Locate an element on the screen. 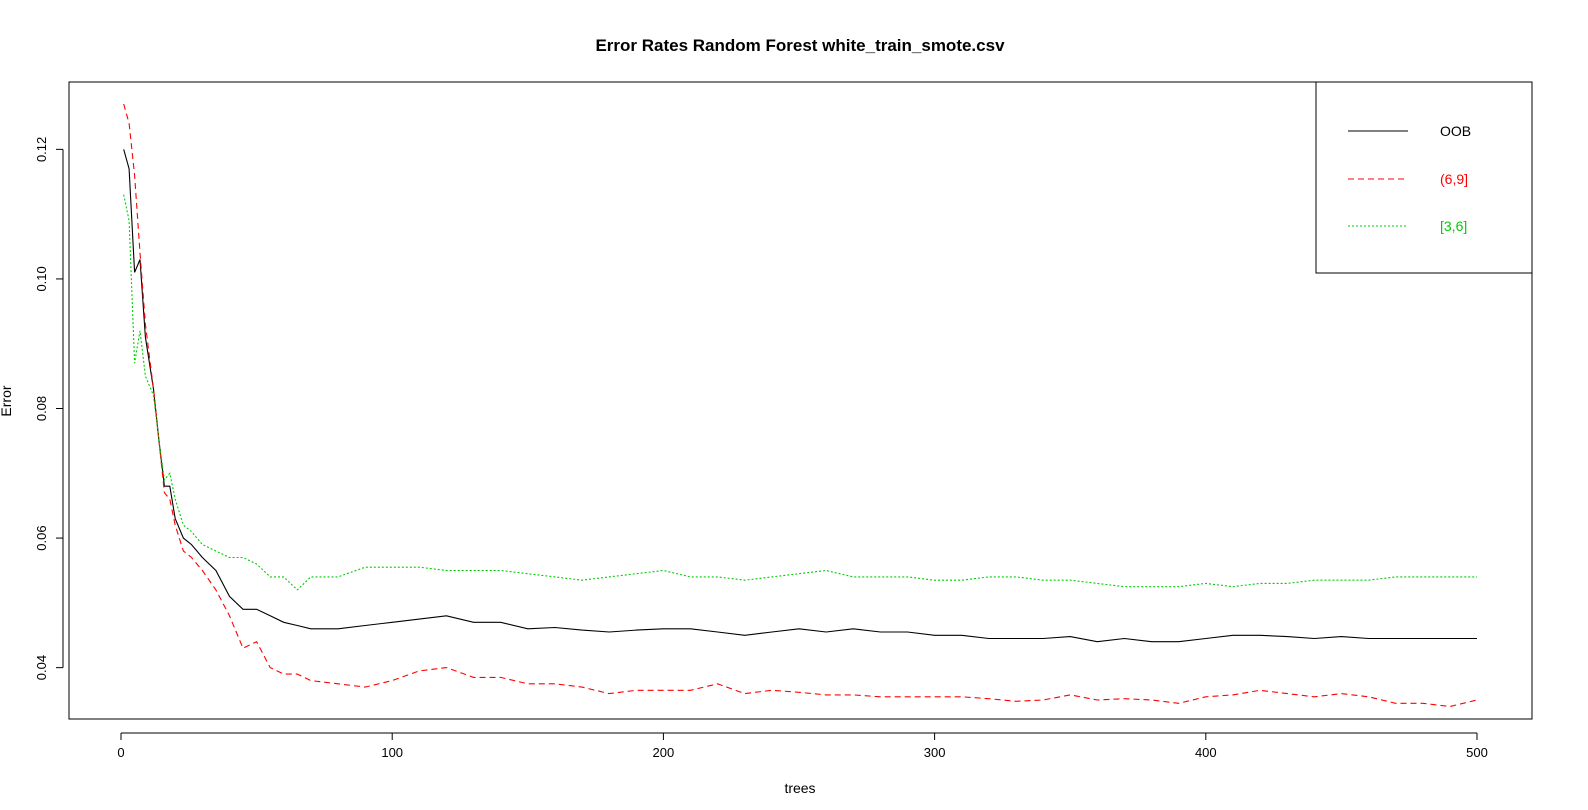 The height and width of the screenshot is (810, 1588). x-tick-label: 300 is located at coordinates (935, 752).